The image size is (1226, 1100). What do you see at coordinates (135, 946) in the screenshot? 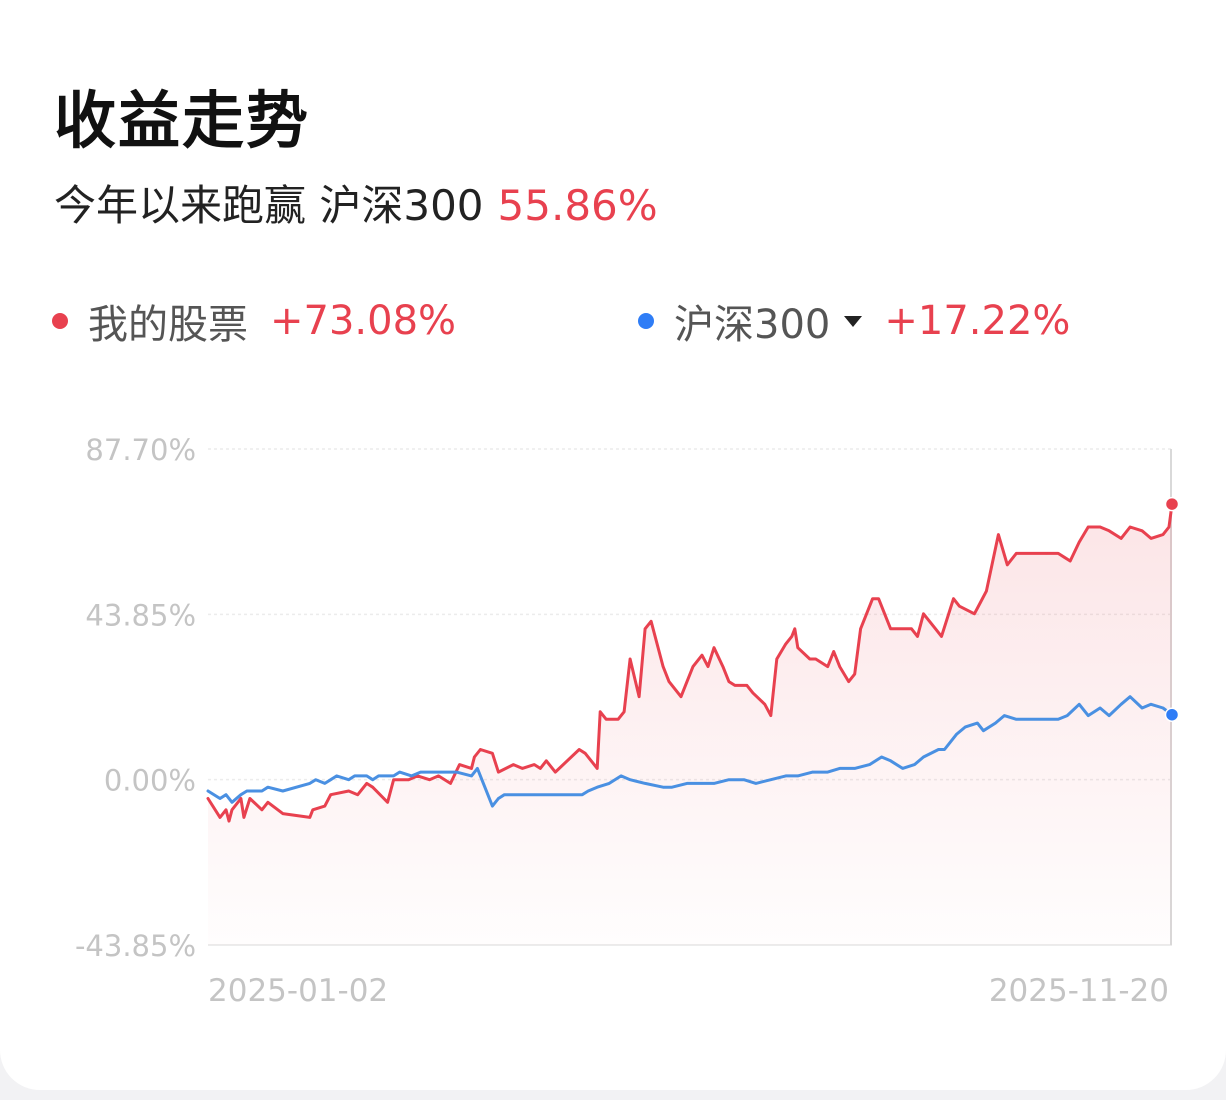
I see `y-tick-label: -43.85%` at bounding box center [135, 946].